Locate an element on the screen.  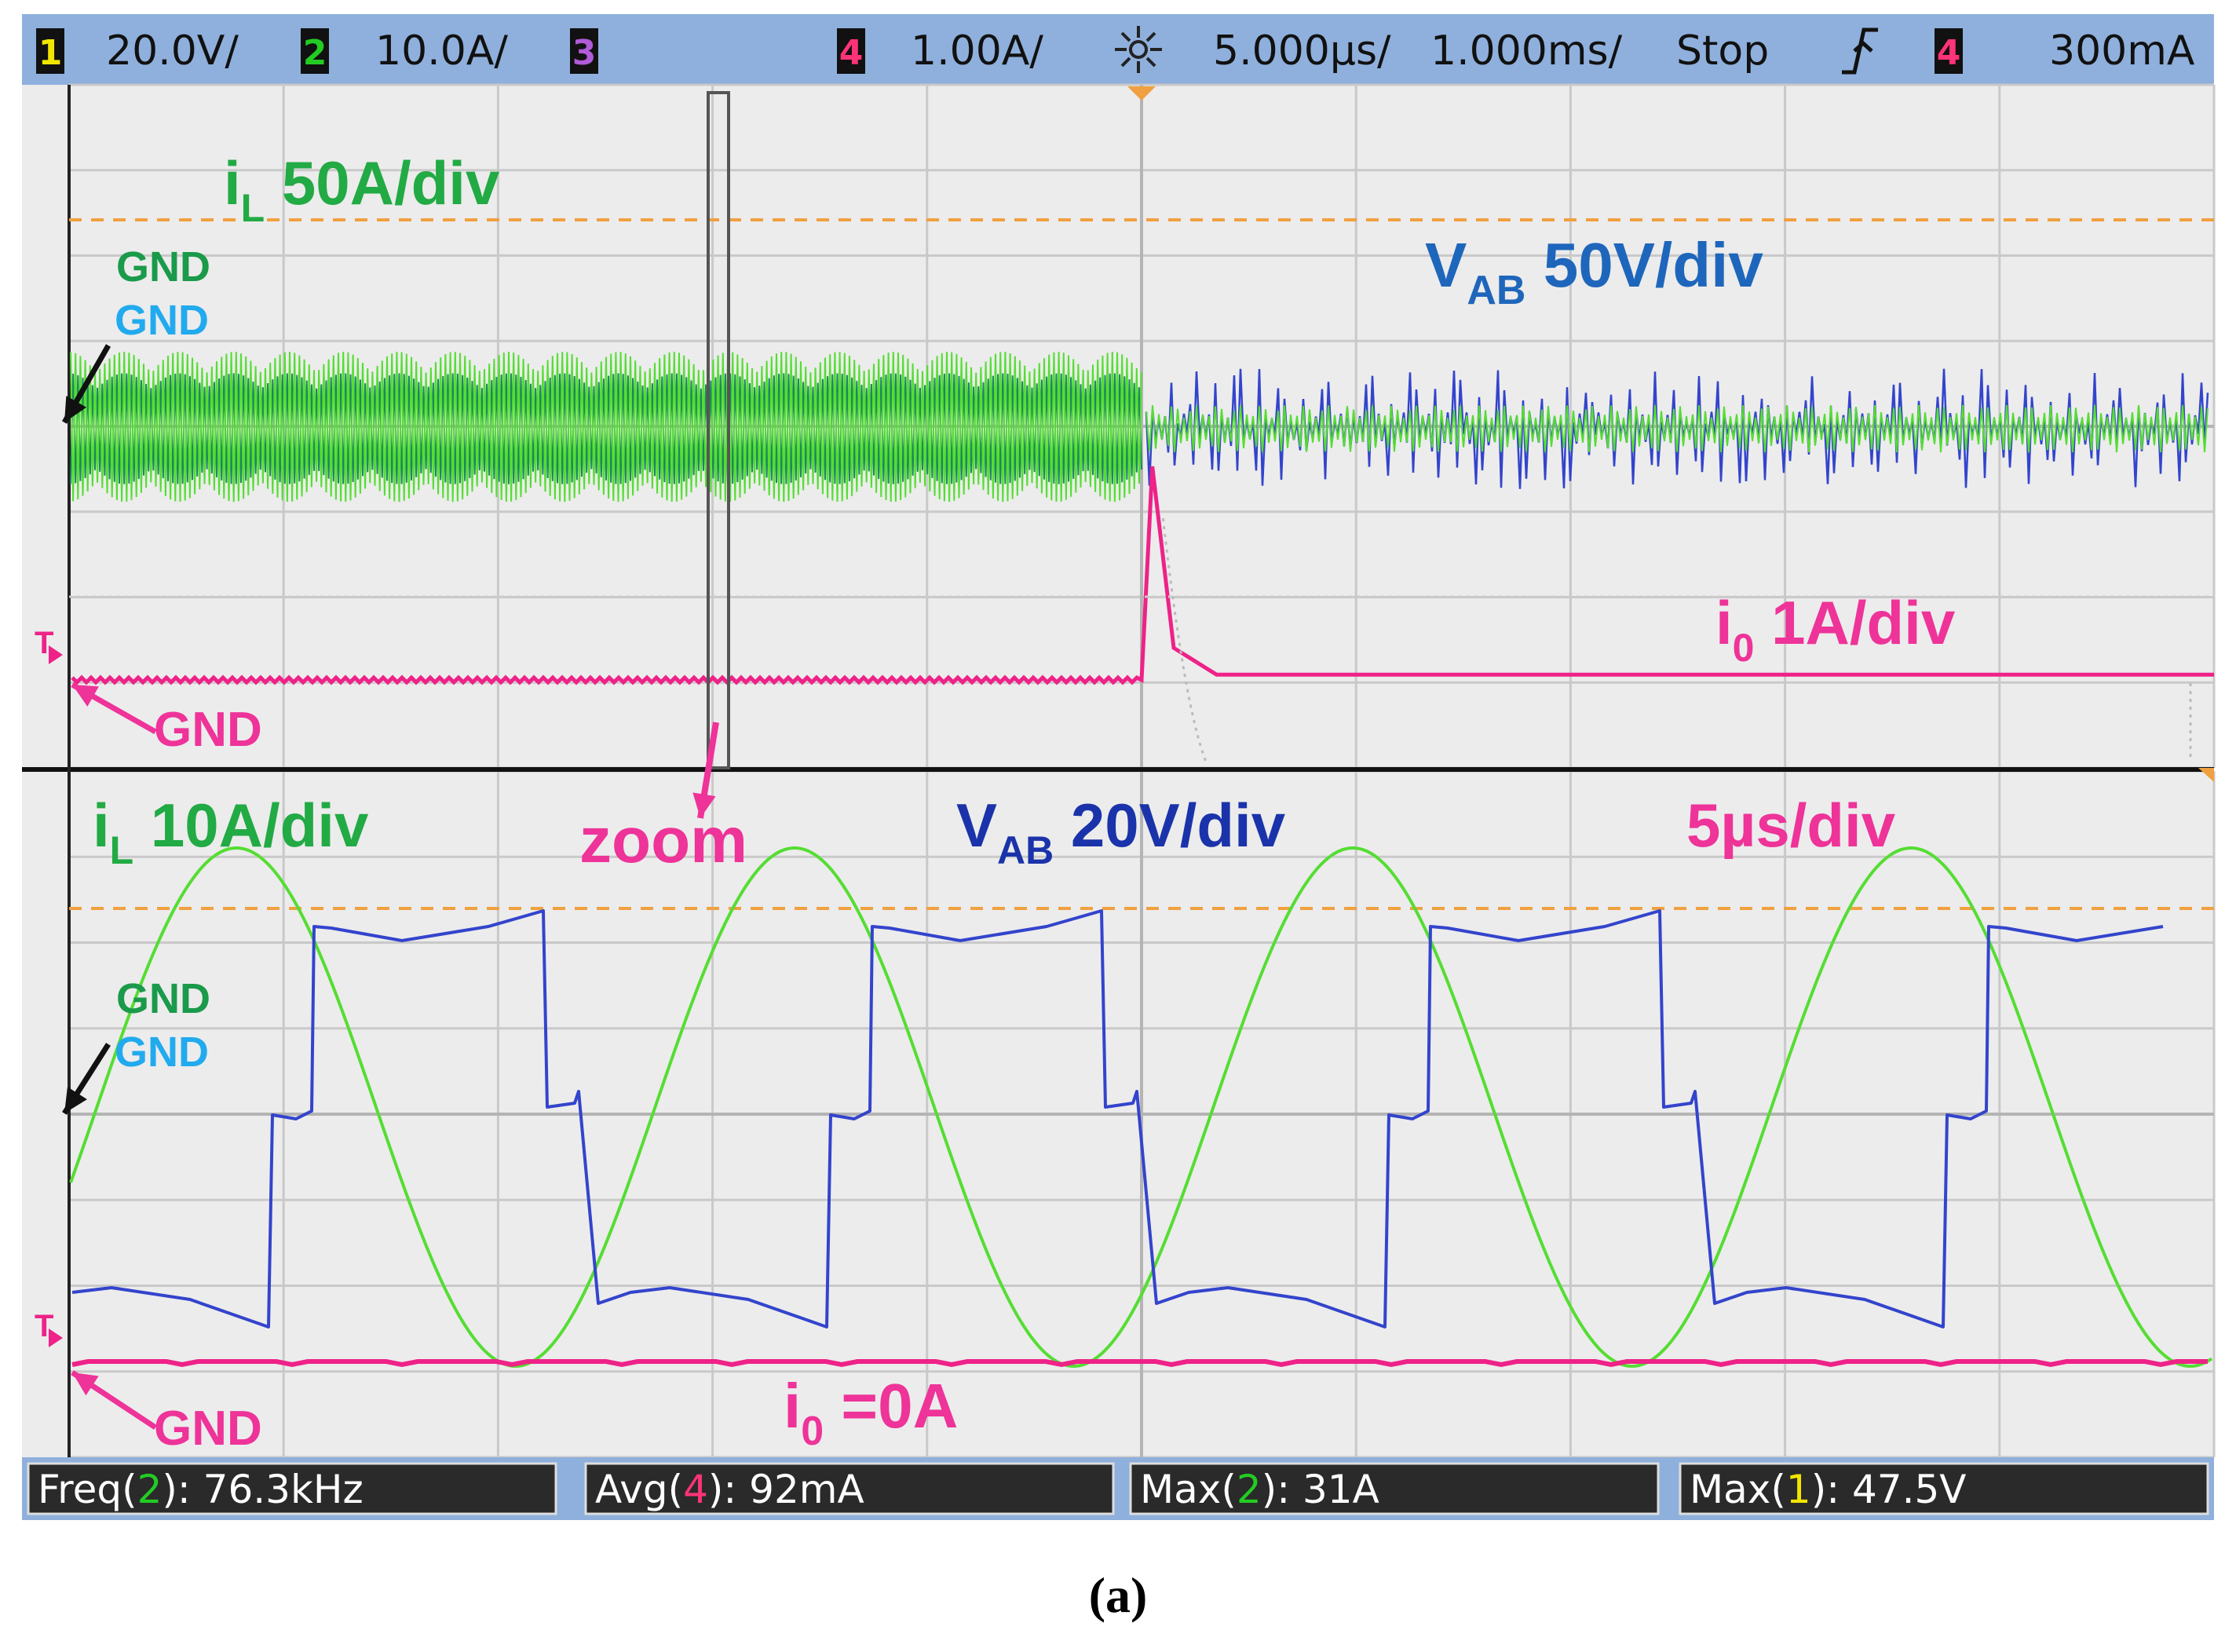
top-il-label: iL 50A/div is located at coordinates (362, 189).